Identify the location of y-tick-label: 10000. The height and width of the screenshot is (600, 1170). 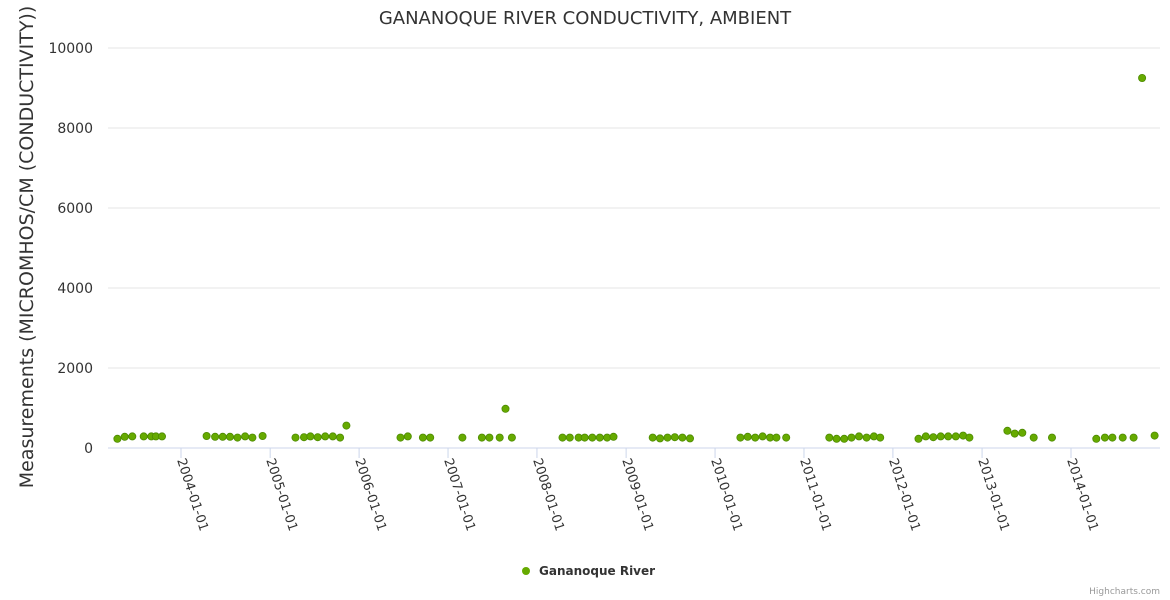
(70, 49).